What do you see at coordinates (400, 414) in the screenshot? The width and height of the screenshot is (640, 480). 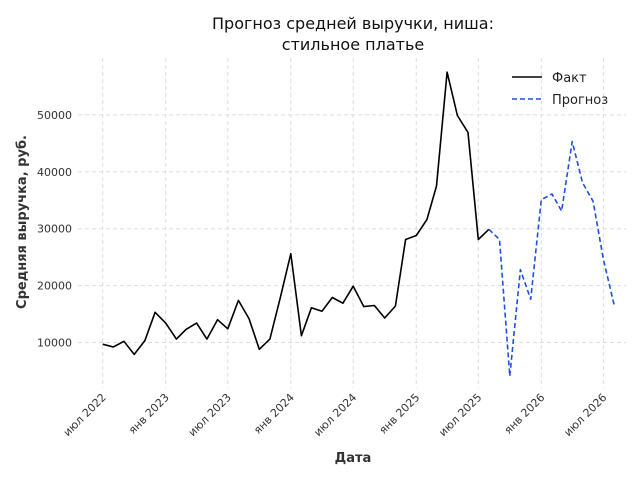 I see `x-tick-label: янв 2025` at bounding box center [400, 414].